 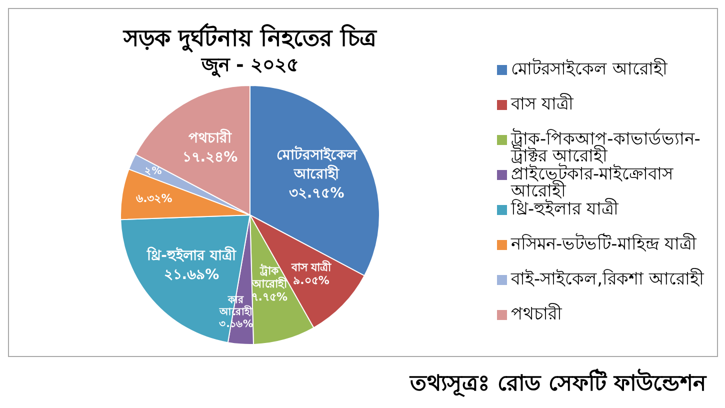 What do you see at coordinates (250, 37) in the screenshot?
I see `chart-title: সড়ক দুর্ঘটনায় নিহতের চিত্র` at bounding box center [250, 37].